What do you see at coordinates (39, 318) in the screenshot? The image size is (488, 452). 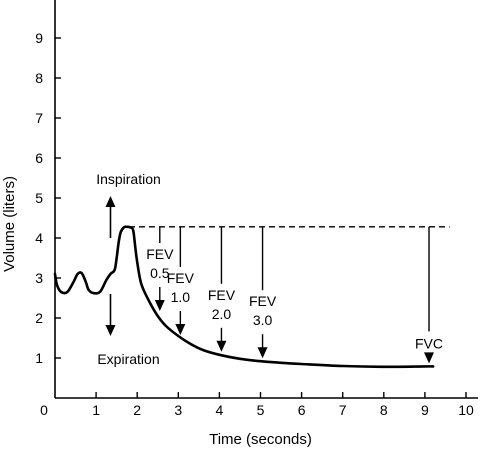 I see `y-tick-label: 2` at bounding box center [39, 318].